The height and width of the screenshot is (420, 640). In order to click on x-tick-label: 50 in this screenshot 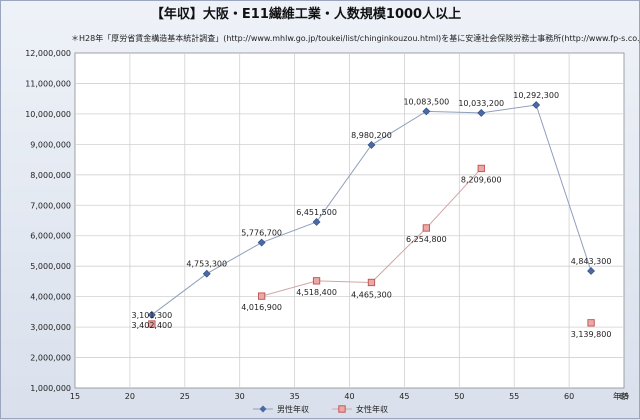, I will do `click(459, 396)`.